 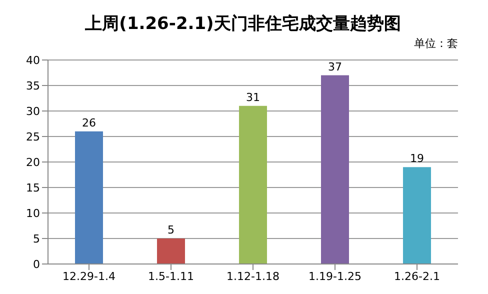 What do you see at coordinates (243, 24) in the screenshot?
I see `chart-title: 上周(1.26-2.1)天门非住宅成交量趋势图` at bounding box center [243, 24].